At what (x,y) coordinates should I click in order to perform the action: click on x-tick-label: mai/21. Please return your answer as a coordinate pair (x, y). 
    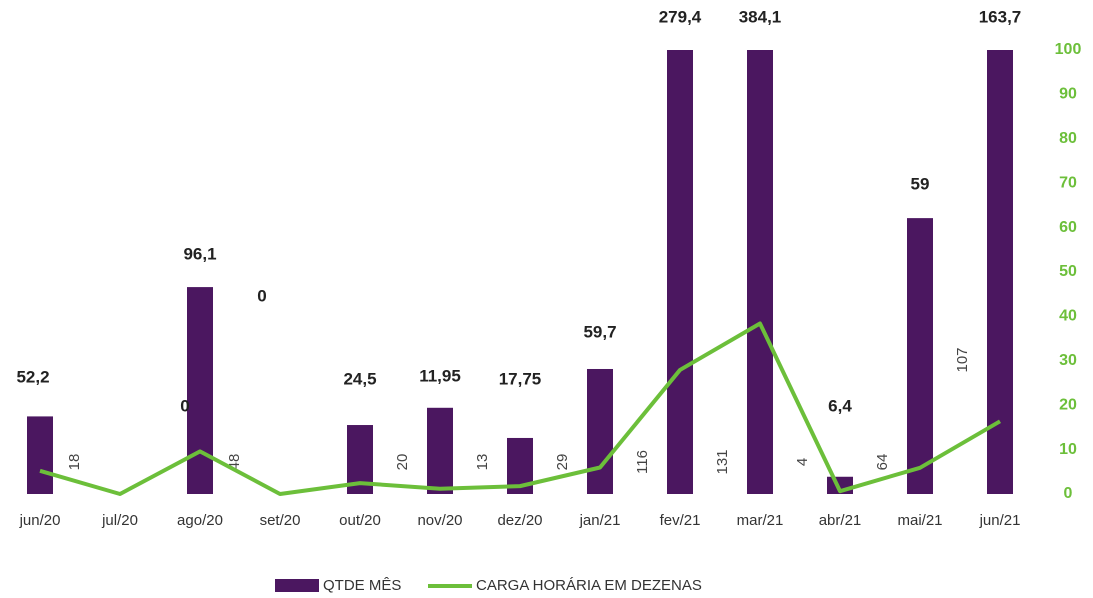
    Looking at the image, I should click on (919, 520).